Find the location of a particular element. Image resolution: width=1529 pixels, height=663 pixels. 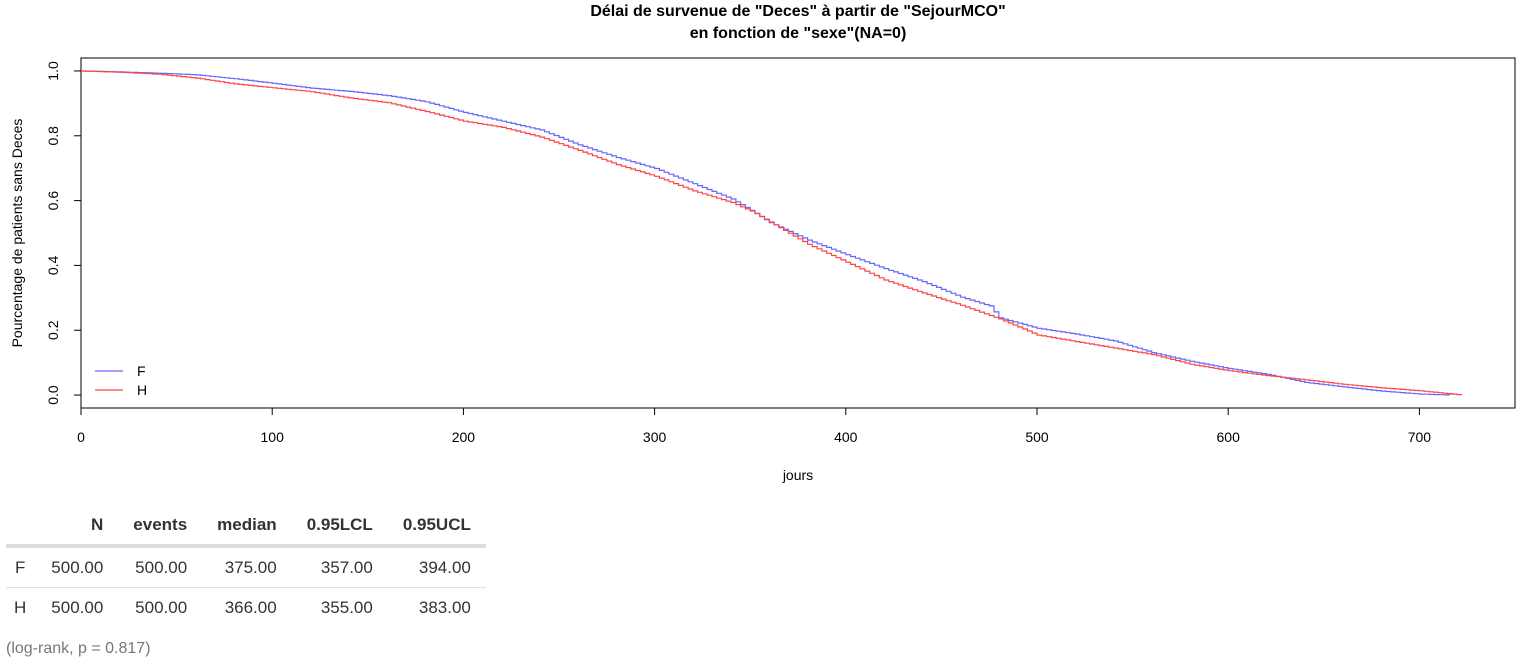

x-tick-label: 0 is located at coordinates (81, 437).